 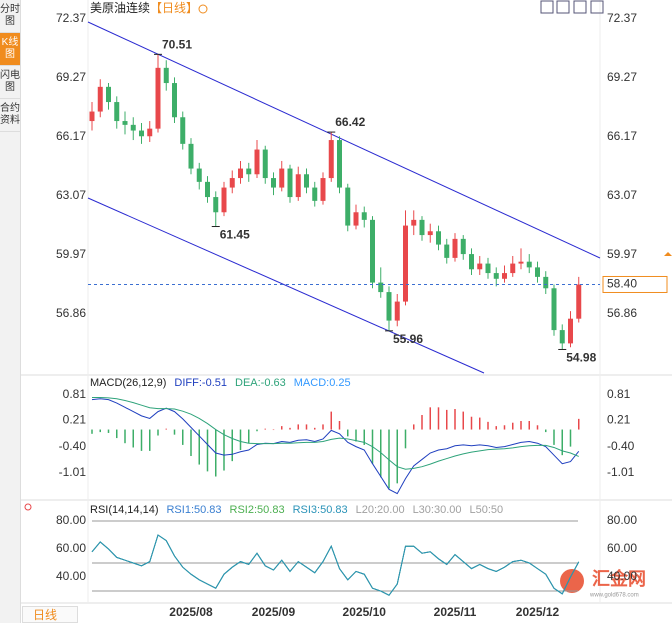 I want to click on period-tab-label: 日线, so click(x=45, y=615).